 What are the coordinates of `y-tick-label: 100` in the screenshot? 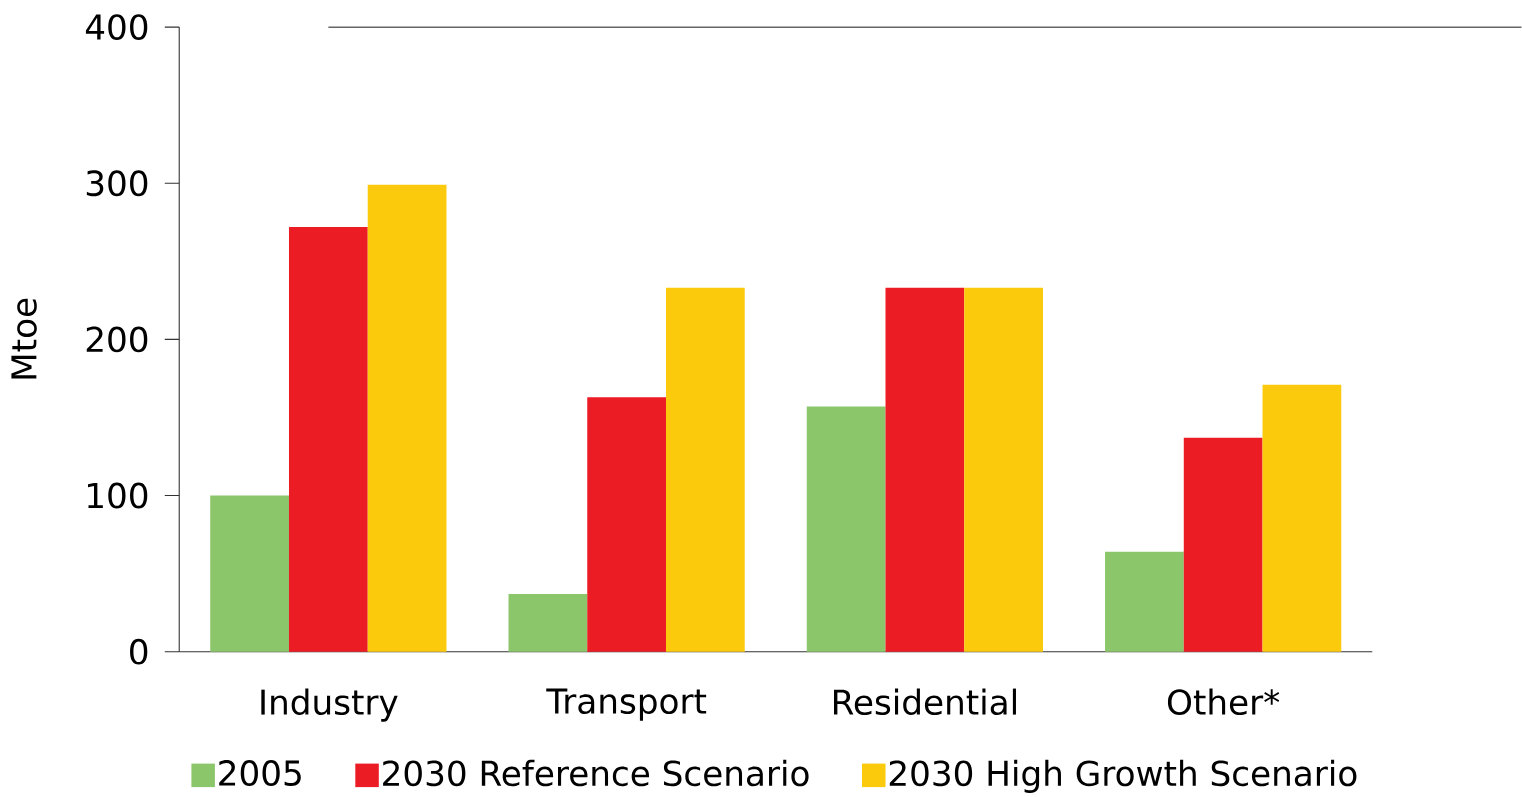 It's located at (118, 495).